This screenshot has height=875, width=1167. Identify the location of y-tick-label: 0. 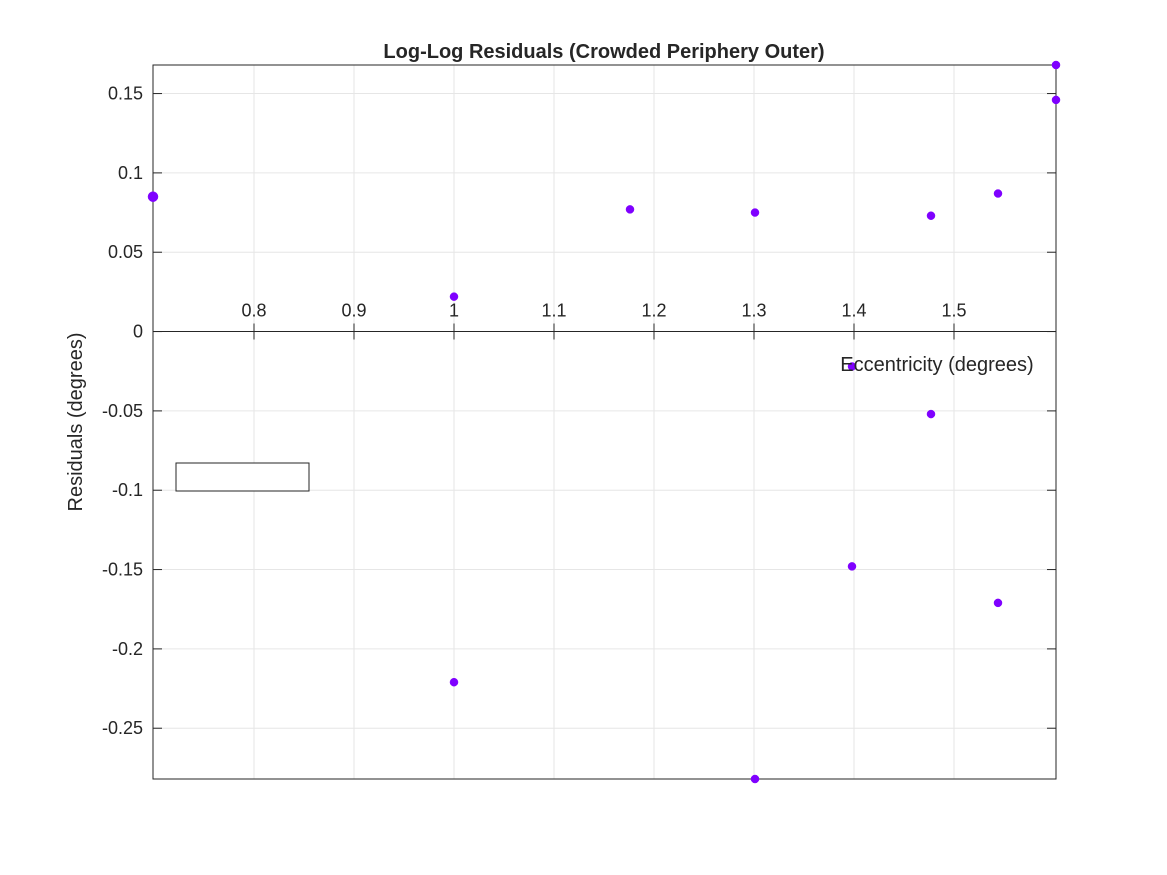
(138, 332).